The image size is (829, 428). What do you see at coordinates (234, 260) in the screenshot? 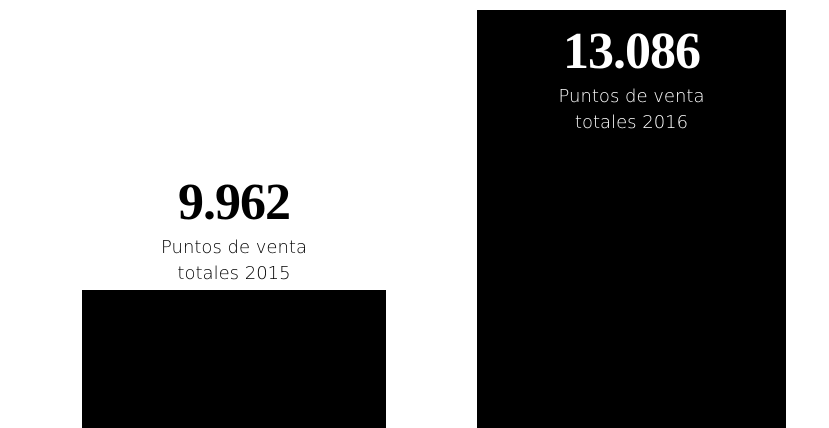
I see `category-label: Puntos de venta totales 2015` at bounding box center [234, 260].